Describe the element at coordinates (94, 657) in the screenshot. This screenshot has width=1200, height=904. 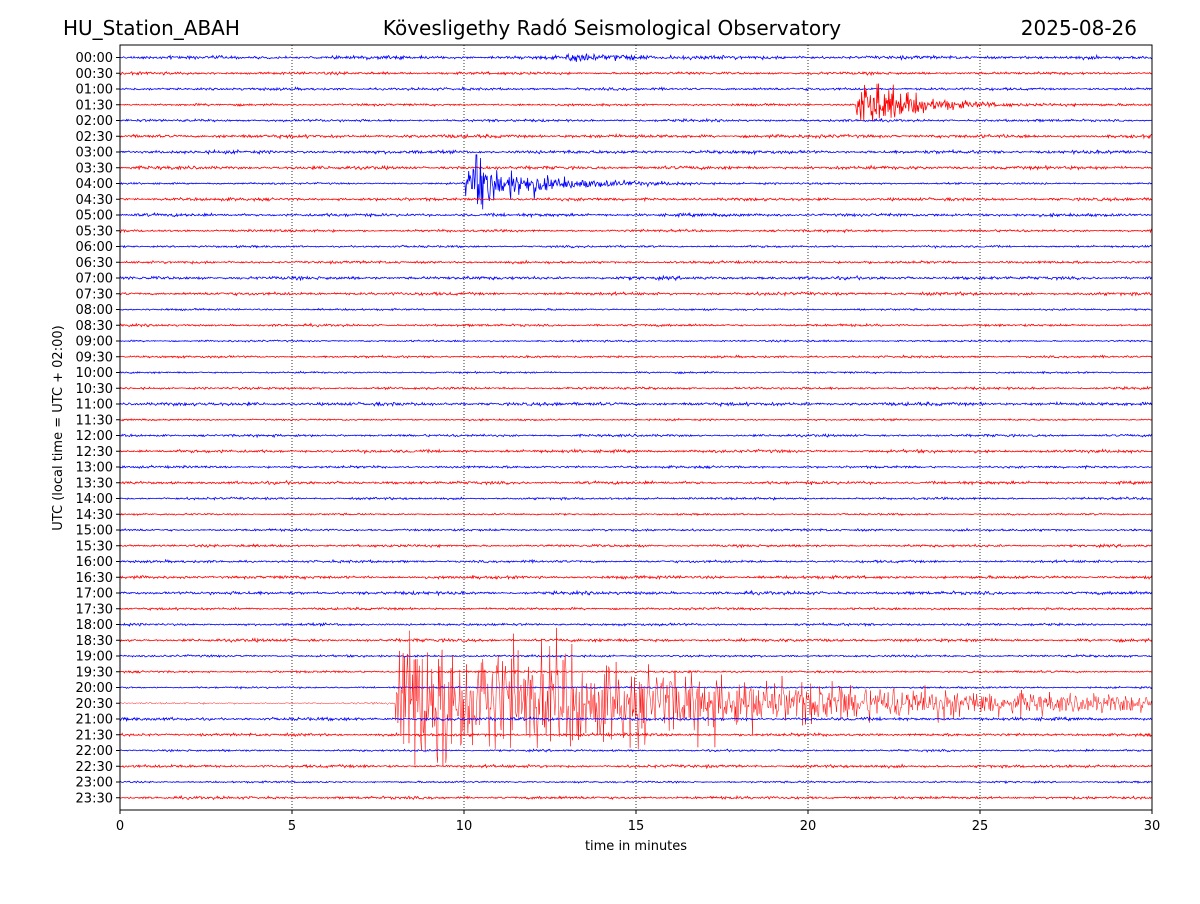
I see `y-tick-label: 19:00` at that location.